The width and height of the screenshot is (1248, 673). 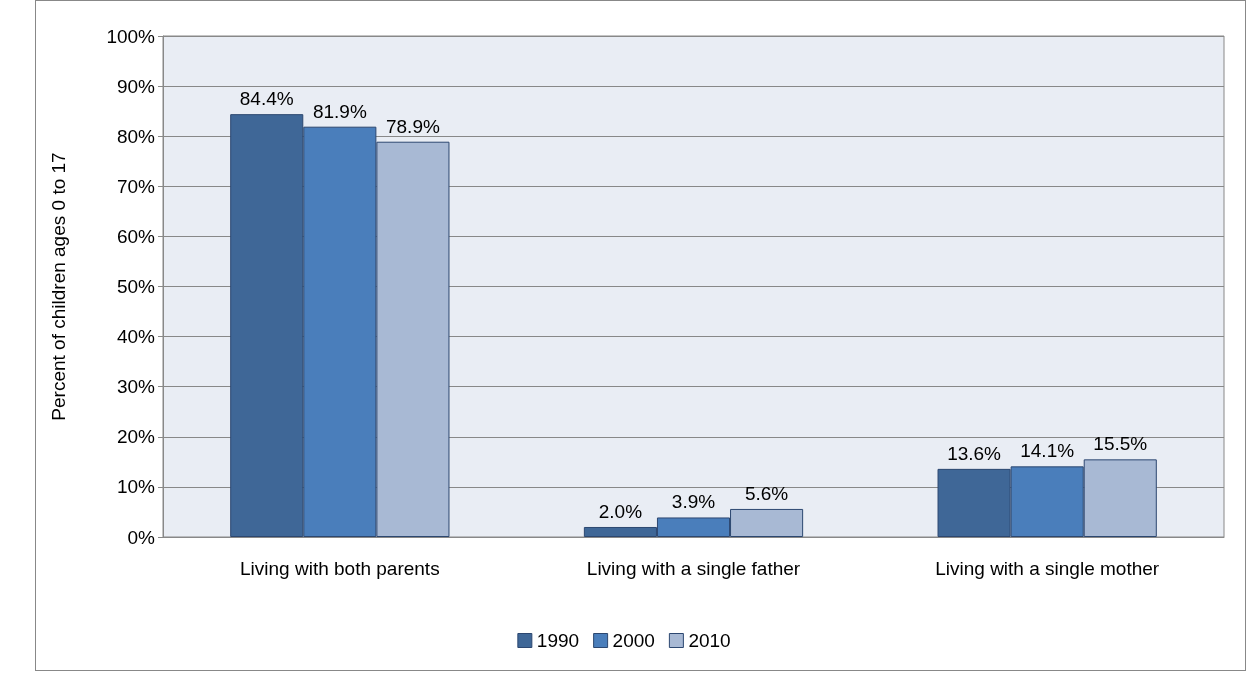 I want to click on data-label: 13.6%, so click(x=974, y=453).